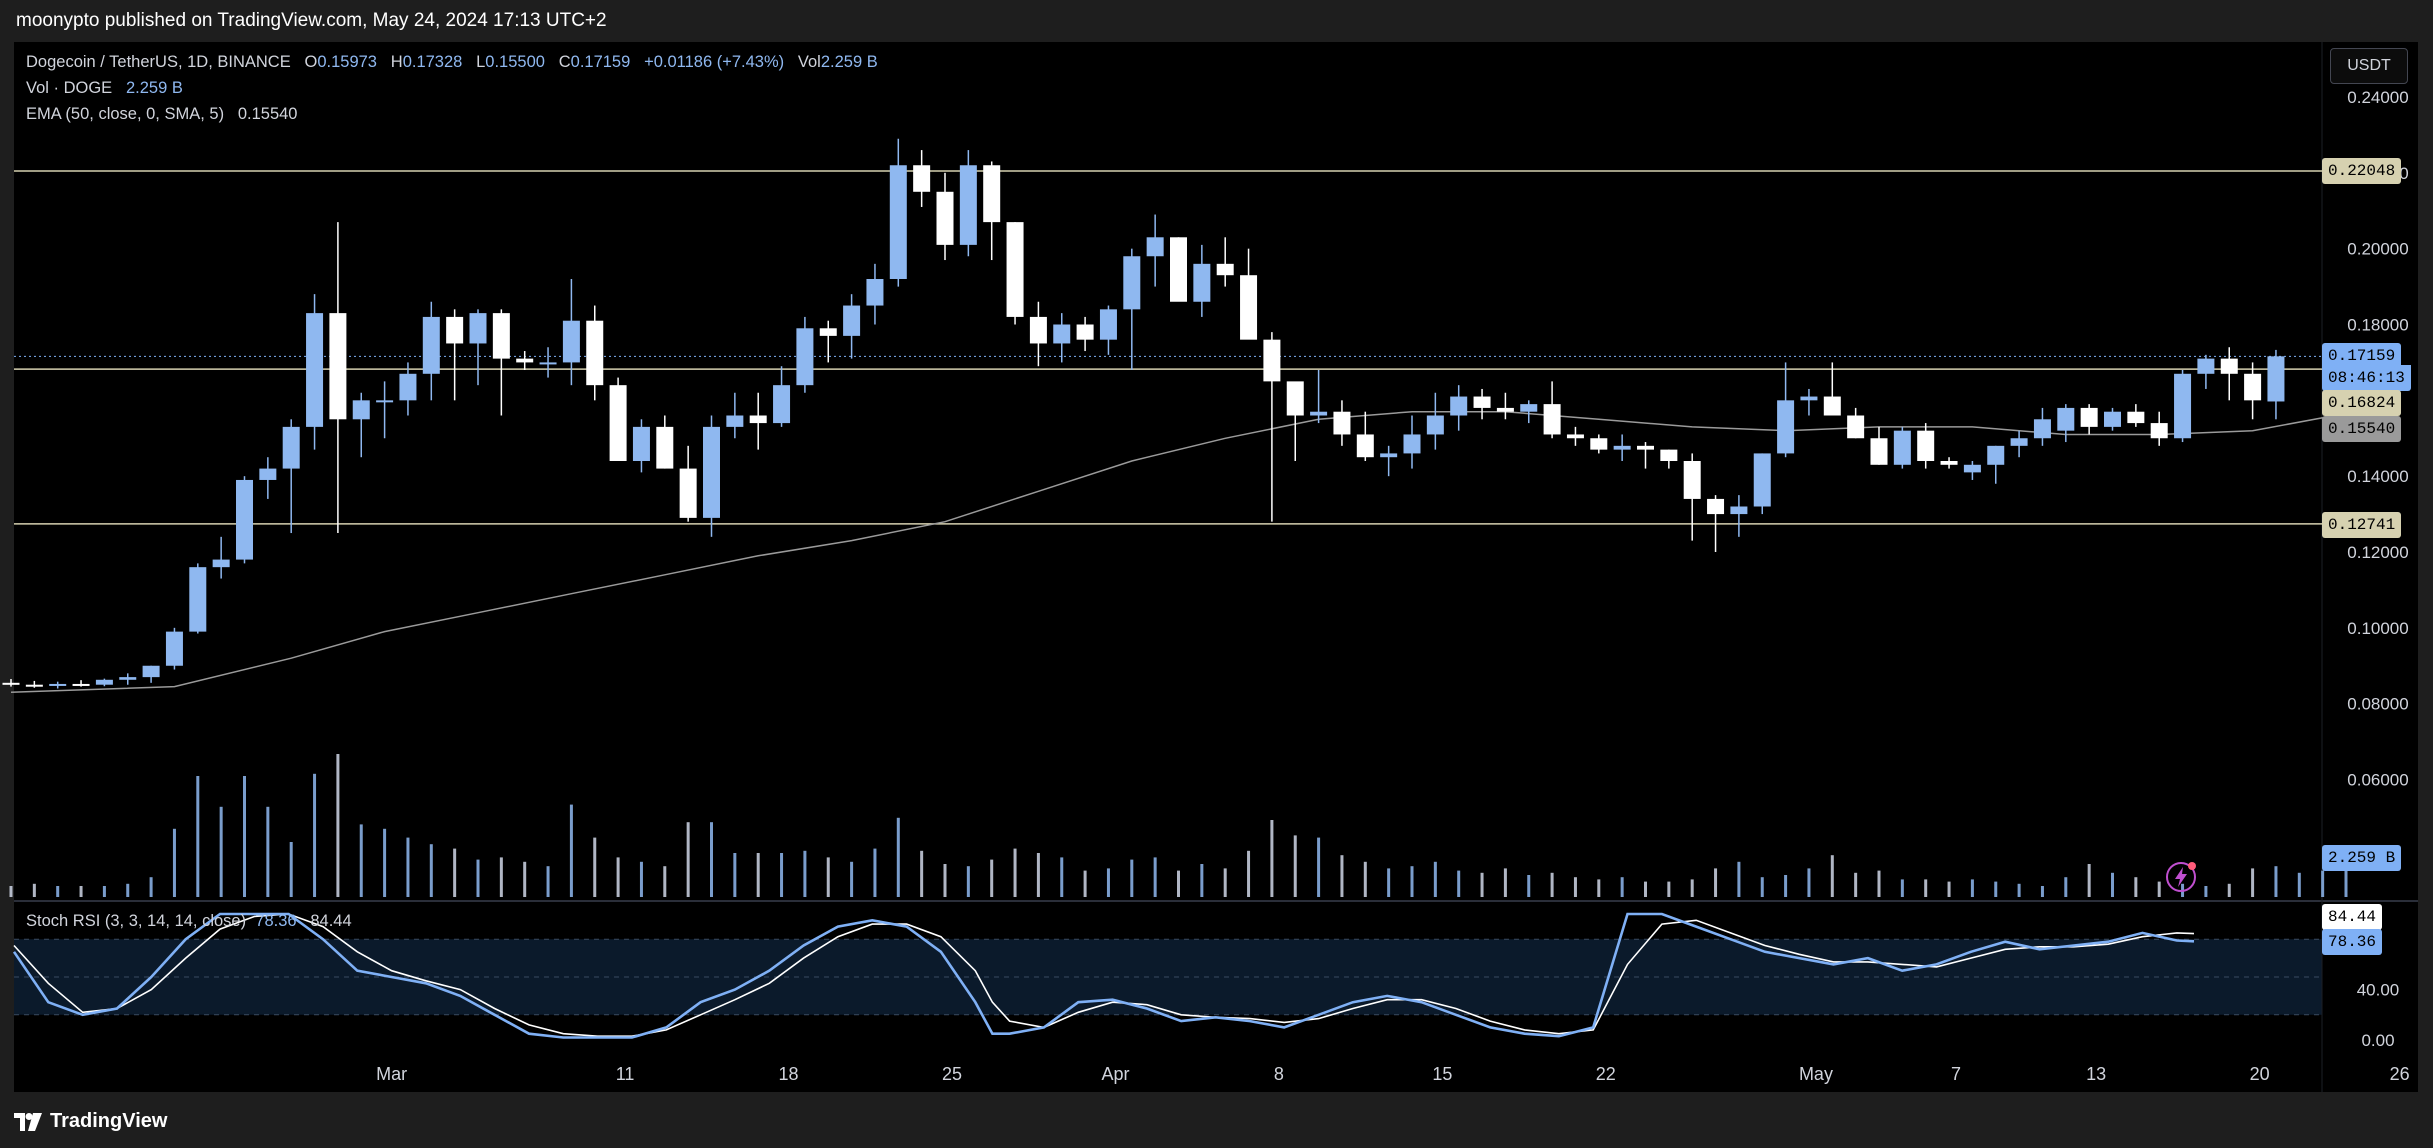 The image size is (2433, 1148). Describe the element at coordinates (515, 62) in the screenshot. I see `low-value: 0.15500` at that location.